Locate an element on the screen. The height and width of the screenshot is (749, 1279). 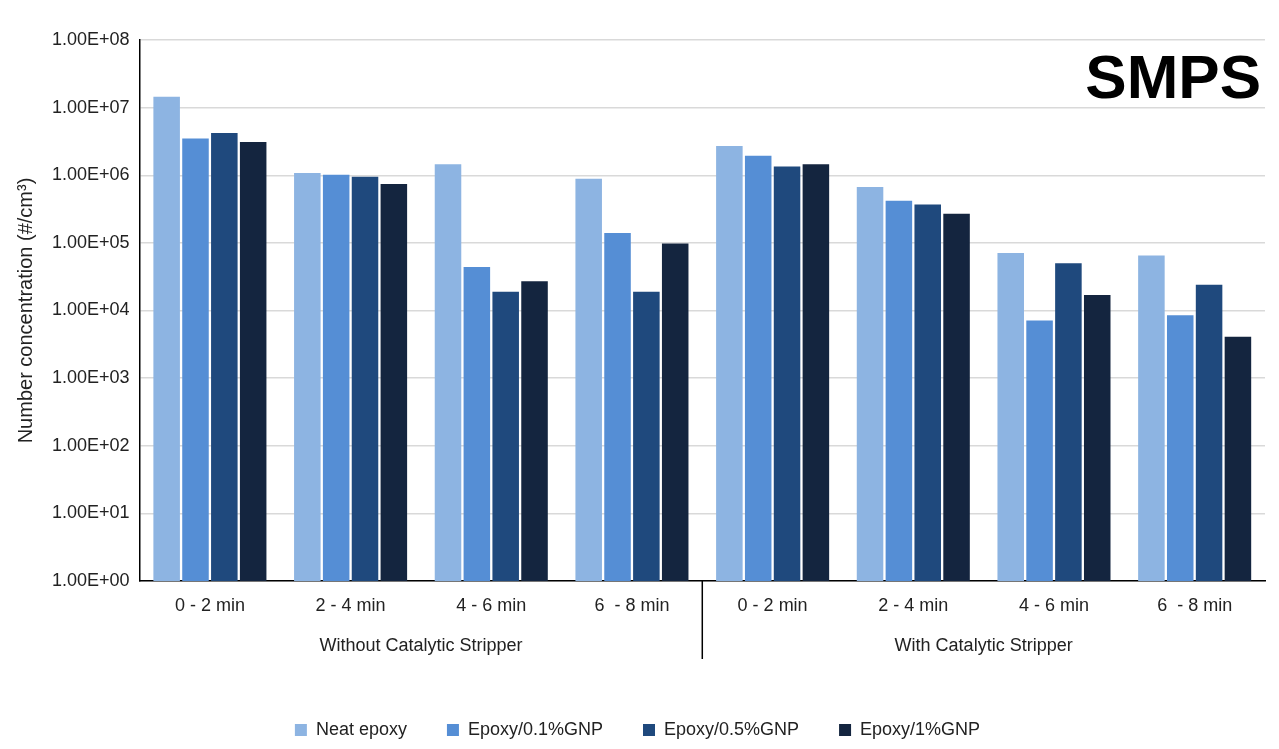
y-tick-label: 1.00E+02 is located at coordinates (90, 444).